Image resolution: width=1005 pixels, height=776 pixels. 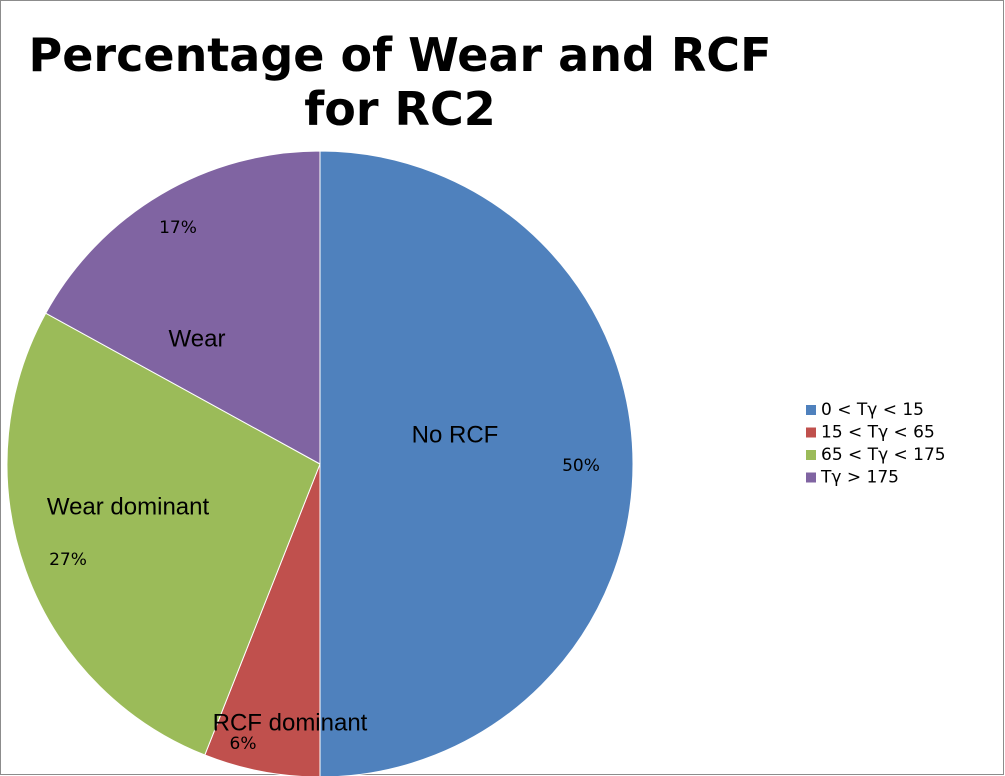 What do you see at coordinates (197, 338) in the screenshot?
I see `annotation: Wear` at bounding box center [197, 338].